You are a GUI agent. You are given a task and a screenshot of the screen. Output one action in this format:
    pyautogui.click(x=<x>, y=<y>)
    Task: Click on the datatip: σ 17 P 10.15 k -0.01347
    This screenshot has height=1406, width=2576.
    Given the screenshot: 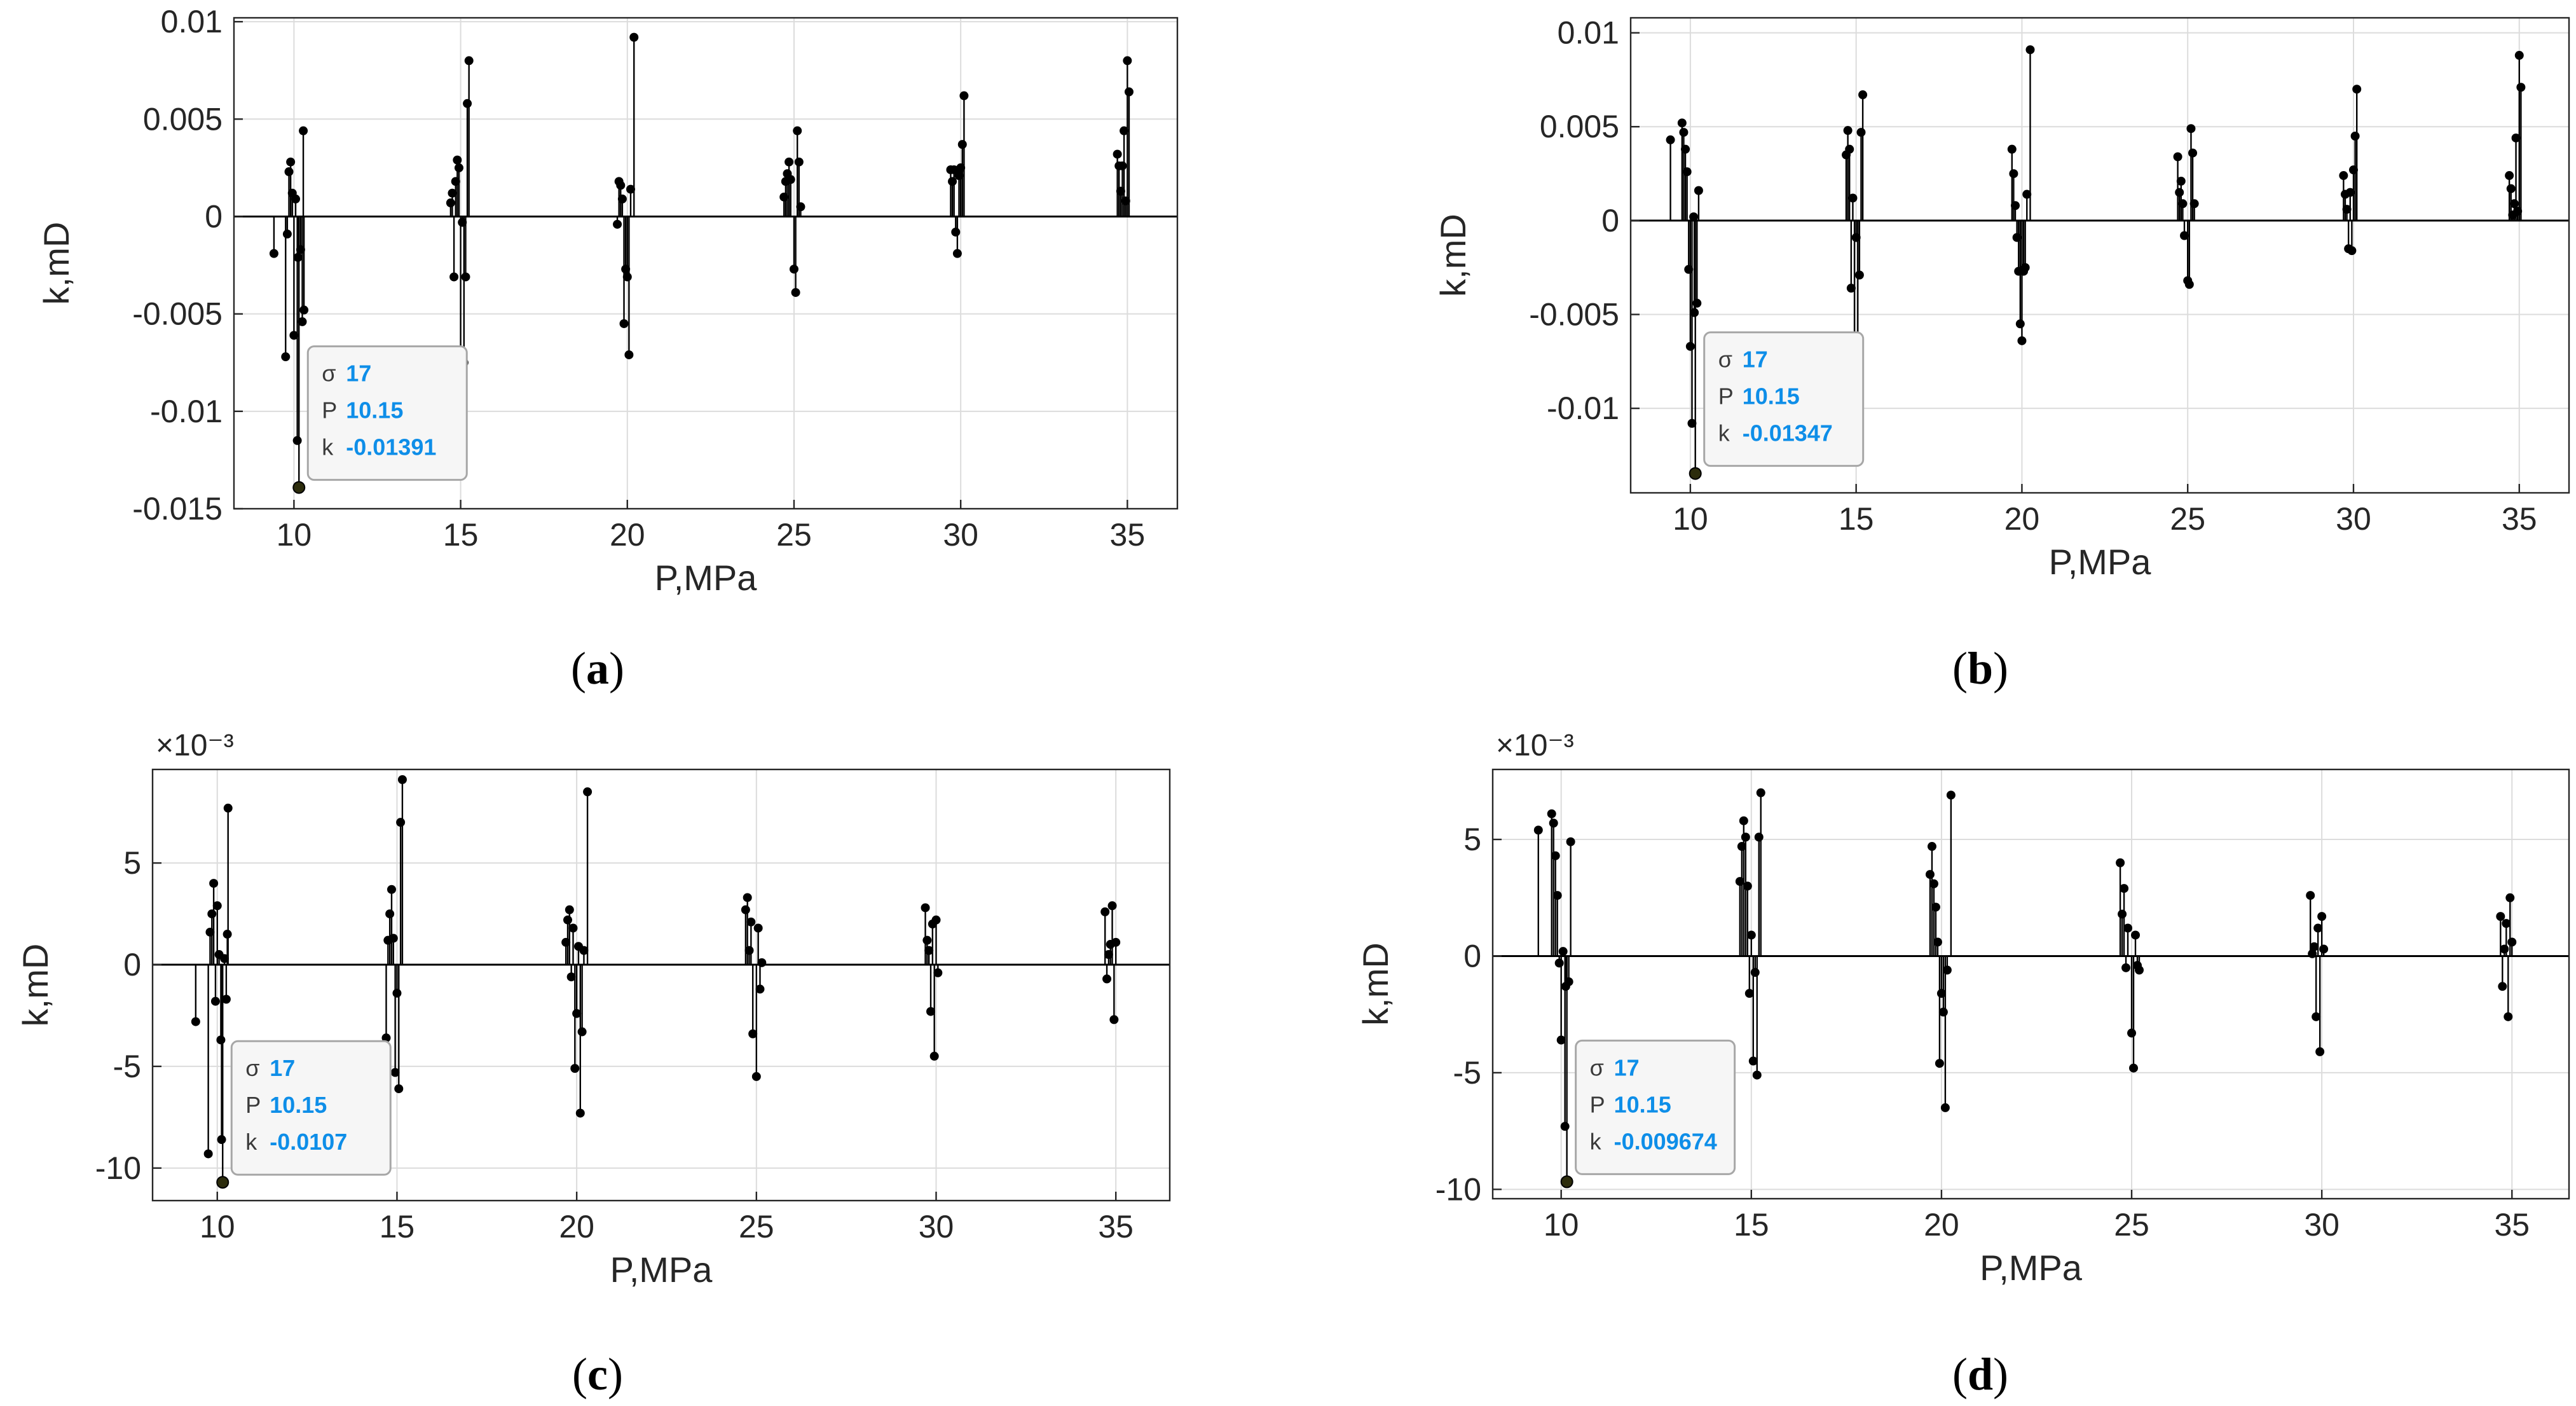 What is the action you would take?
    pyautogui.click(x=1784, y=399)
    